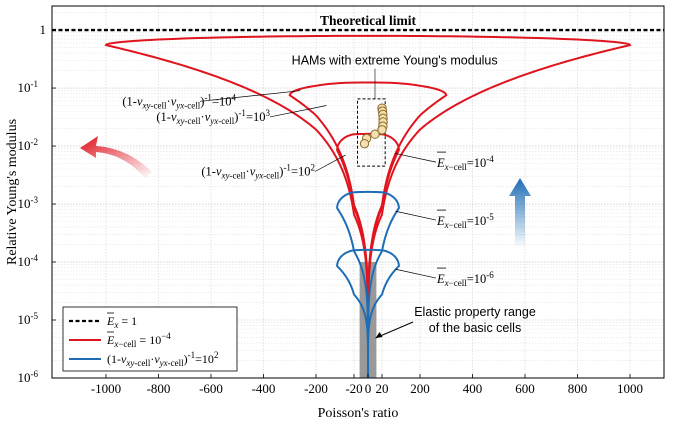  Describe the element at coordinates (28, 319) in the screenshot. I see `y-tick-label-5: 10⁻⁵` at that location.